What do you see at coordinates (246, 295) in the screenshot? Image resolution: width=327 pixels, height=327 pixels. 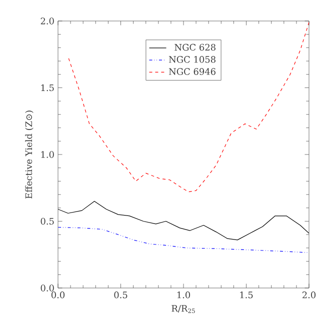 I see `x-tick-label: 1.5` at bounding box center [246, 295].